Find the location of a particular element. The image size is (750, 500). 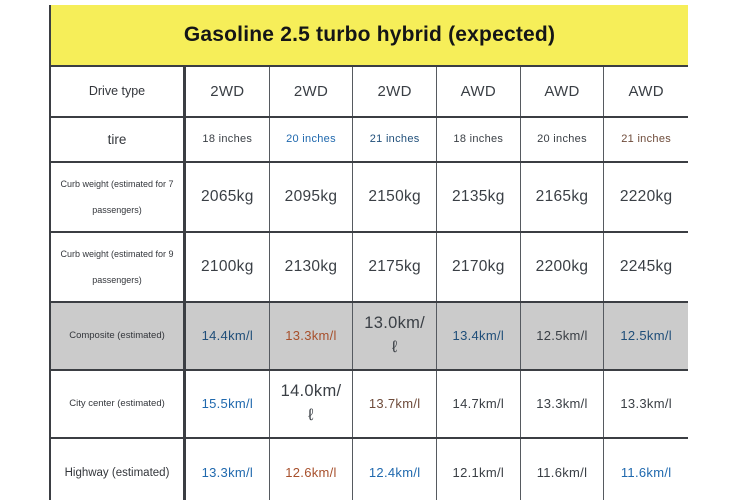

cell-highway-col5: 11.6km/l is located at coordinates (563, 469).